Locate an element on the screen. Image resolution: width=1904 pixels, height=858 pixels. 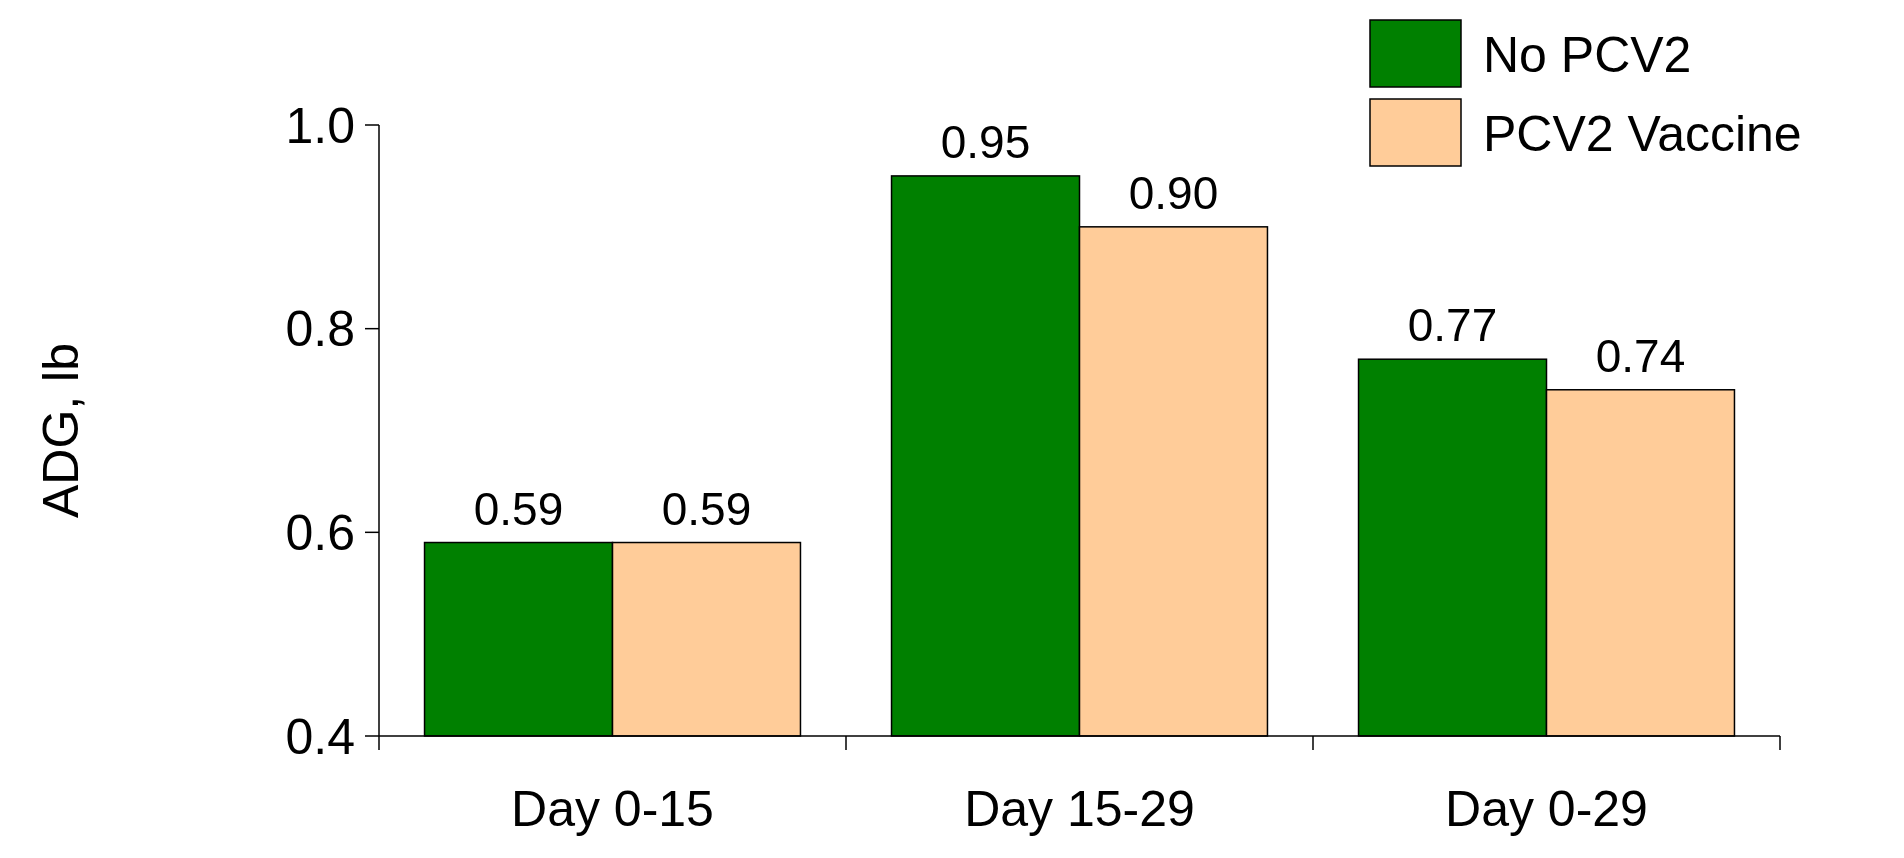
data-label: 0.74 is located at coordinates (1640, 355).